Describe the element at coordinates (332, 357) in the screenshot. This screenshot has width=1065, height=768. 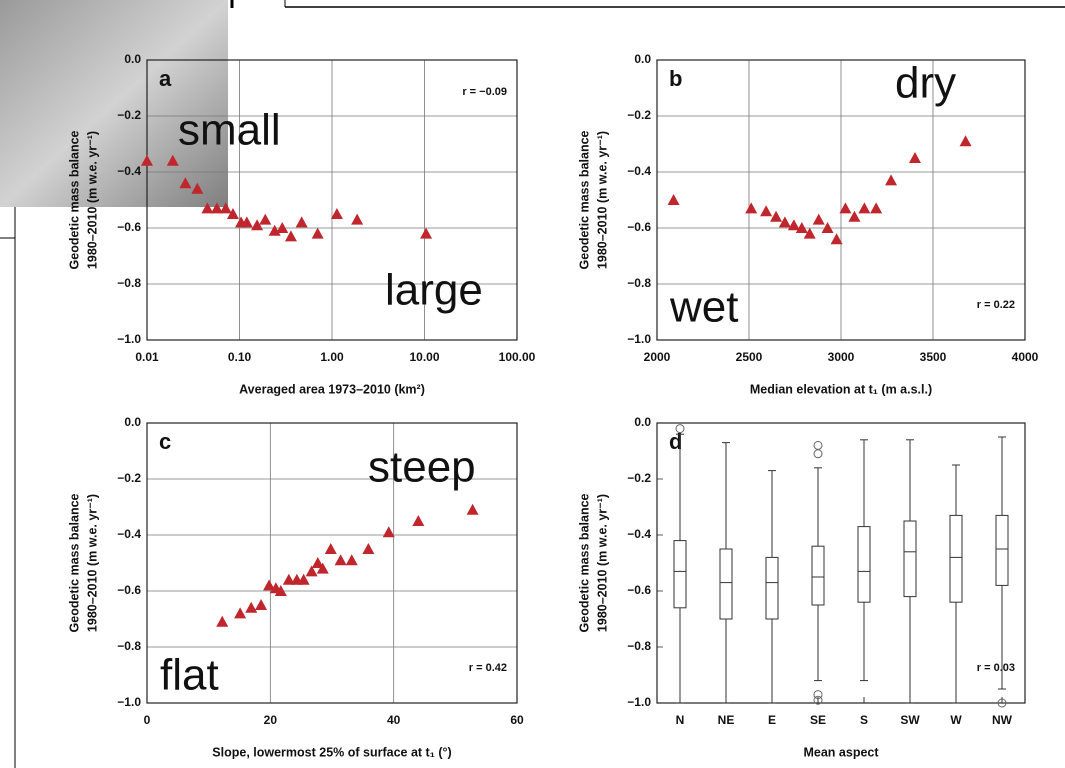
I see `x-tick-label: 1.00` at that location.